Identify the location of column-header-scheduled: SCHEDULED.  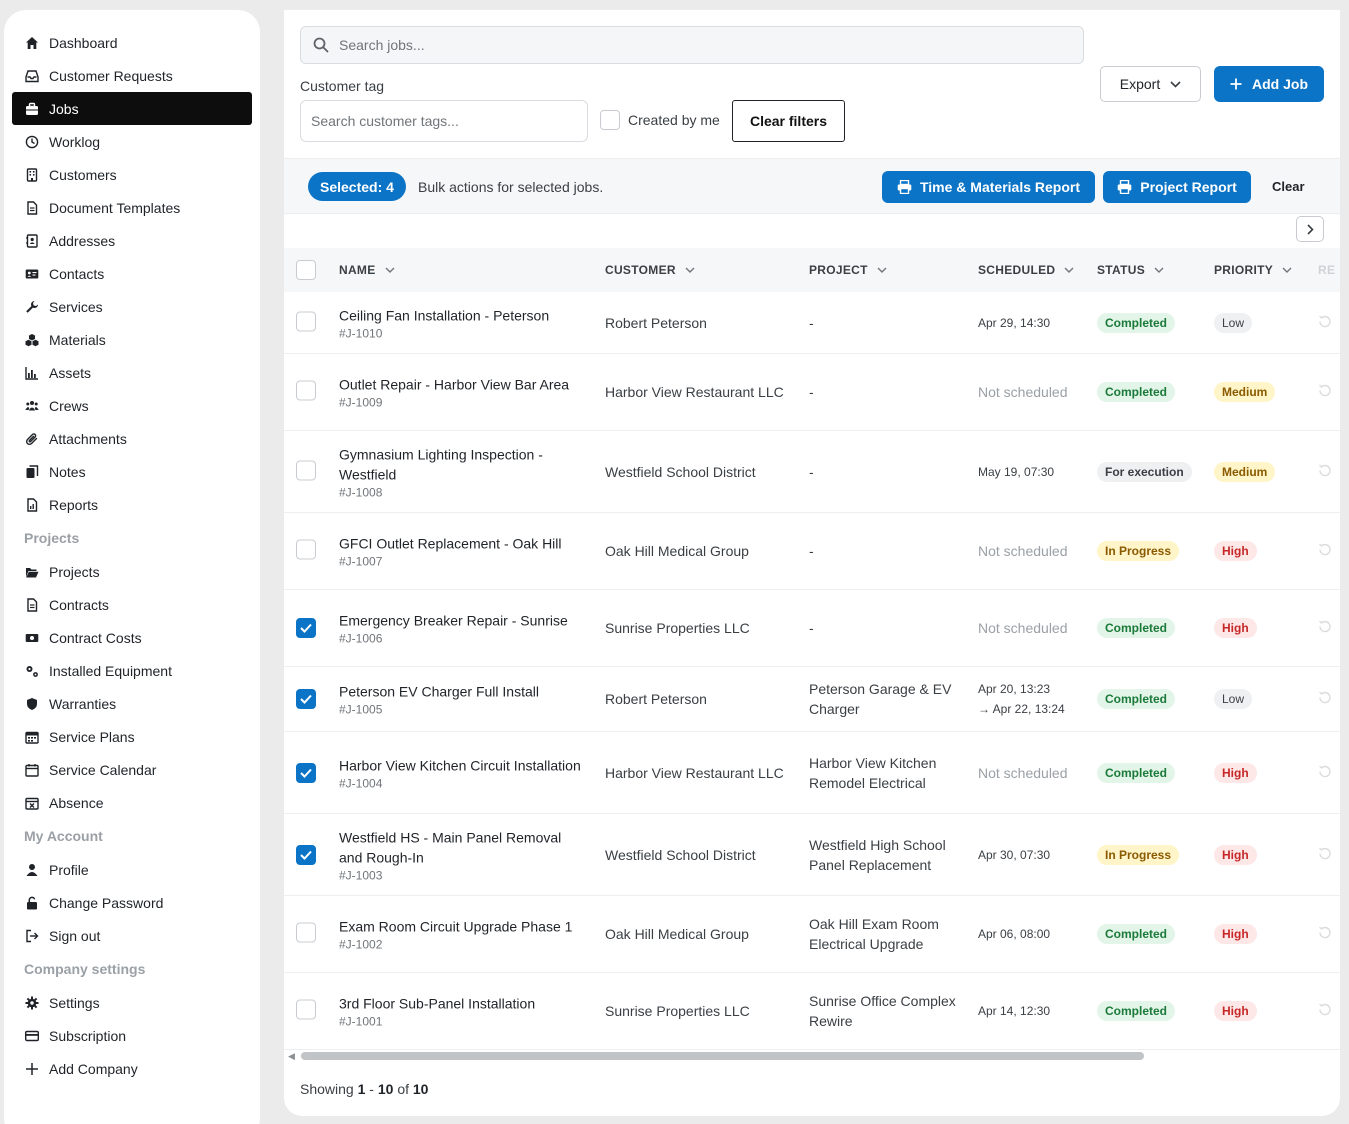
(1026, 270).